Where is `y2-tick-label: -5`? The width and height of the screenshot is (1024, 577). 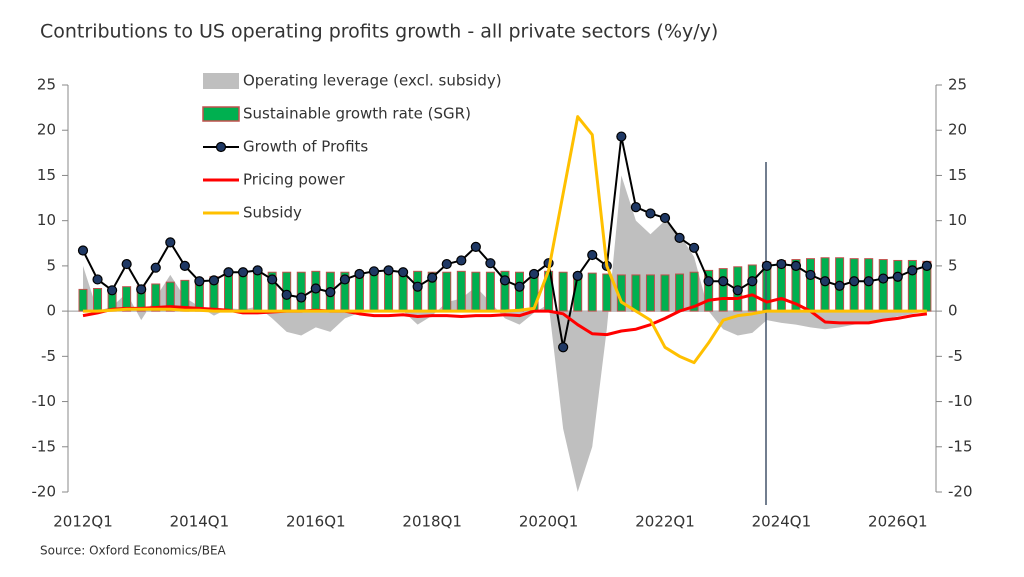
y2-tick-label: -5 is located at coordinates (955, 356).